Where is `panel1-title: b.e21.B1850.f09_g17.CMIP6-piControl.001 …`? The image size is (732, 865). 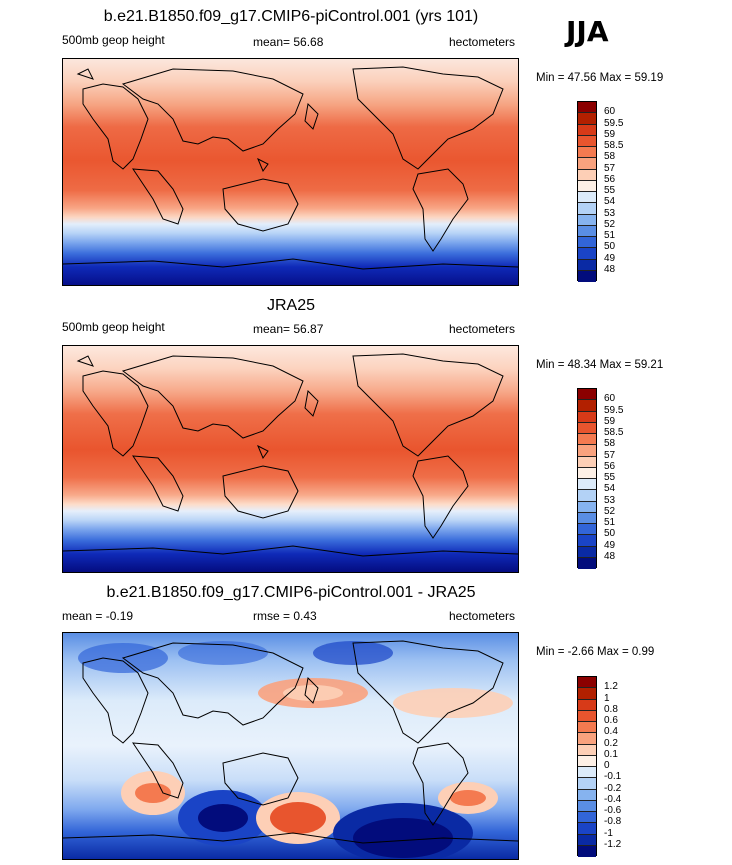 panel1-title: b.e21.B1850.f09_g17.CMIP6-piControl.001 … is located at coordinates (291, 16).